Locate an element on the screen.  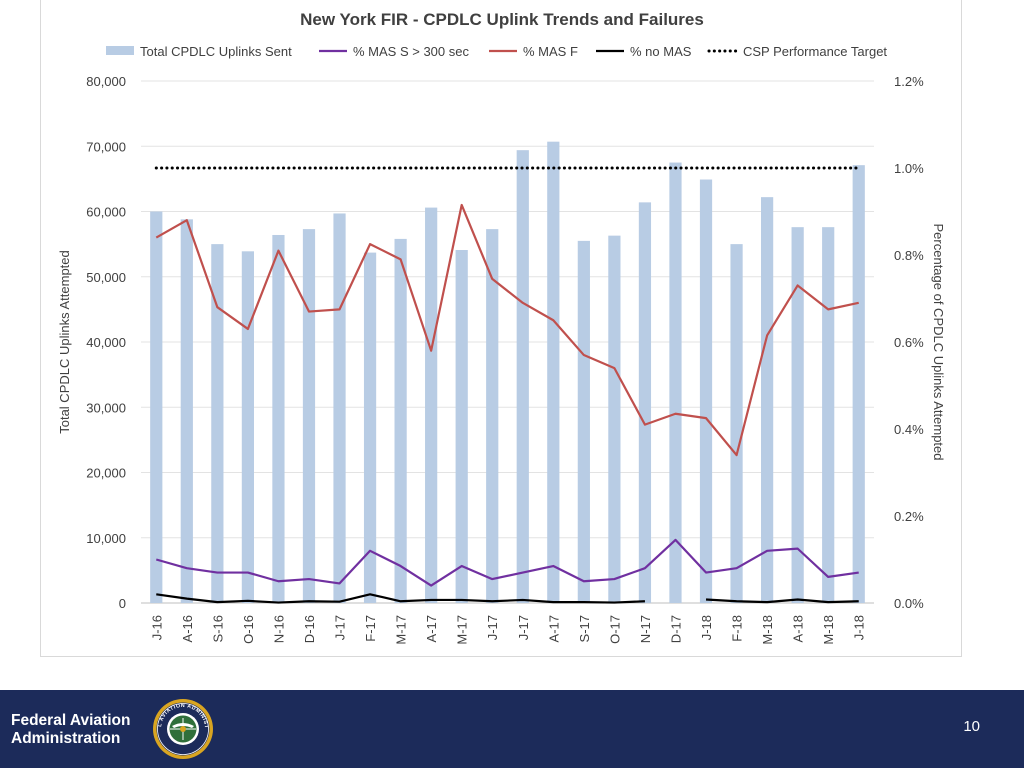
organization-name: Federal Aviation Administration is located at coordinates (70, 730).